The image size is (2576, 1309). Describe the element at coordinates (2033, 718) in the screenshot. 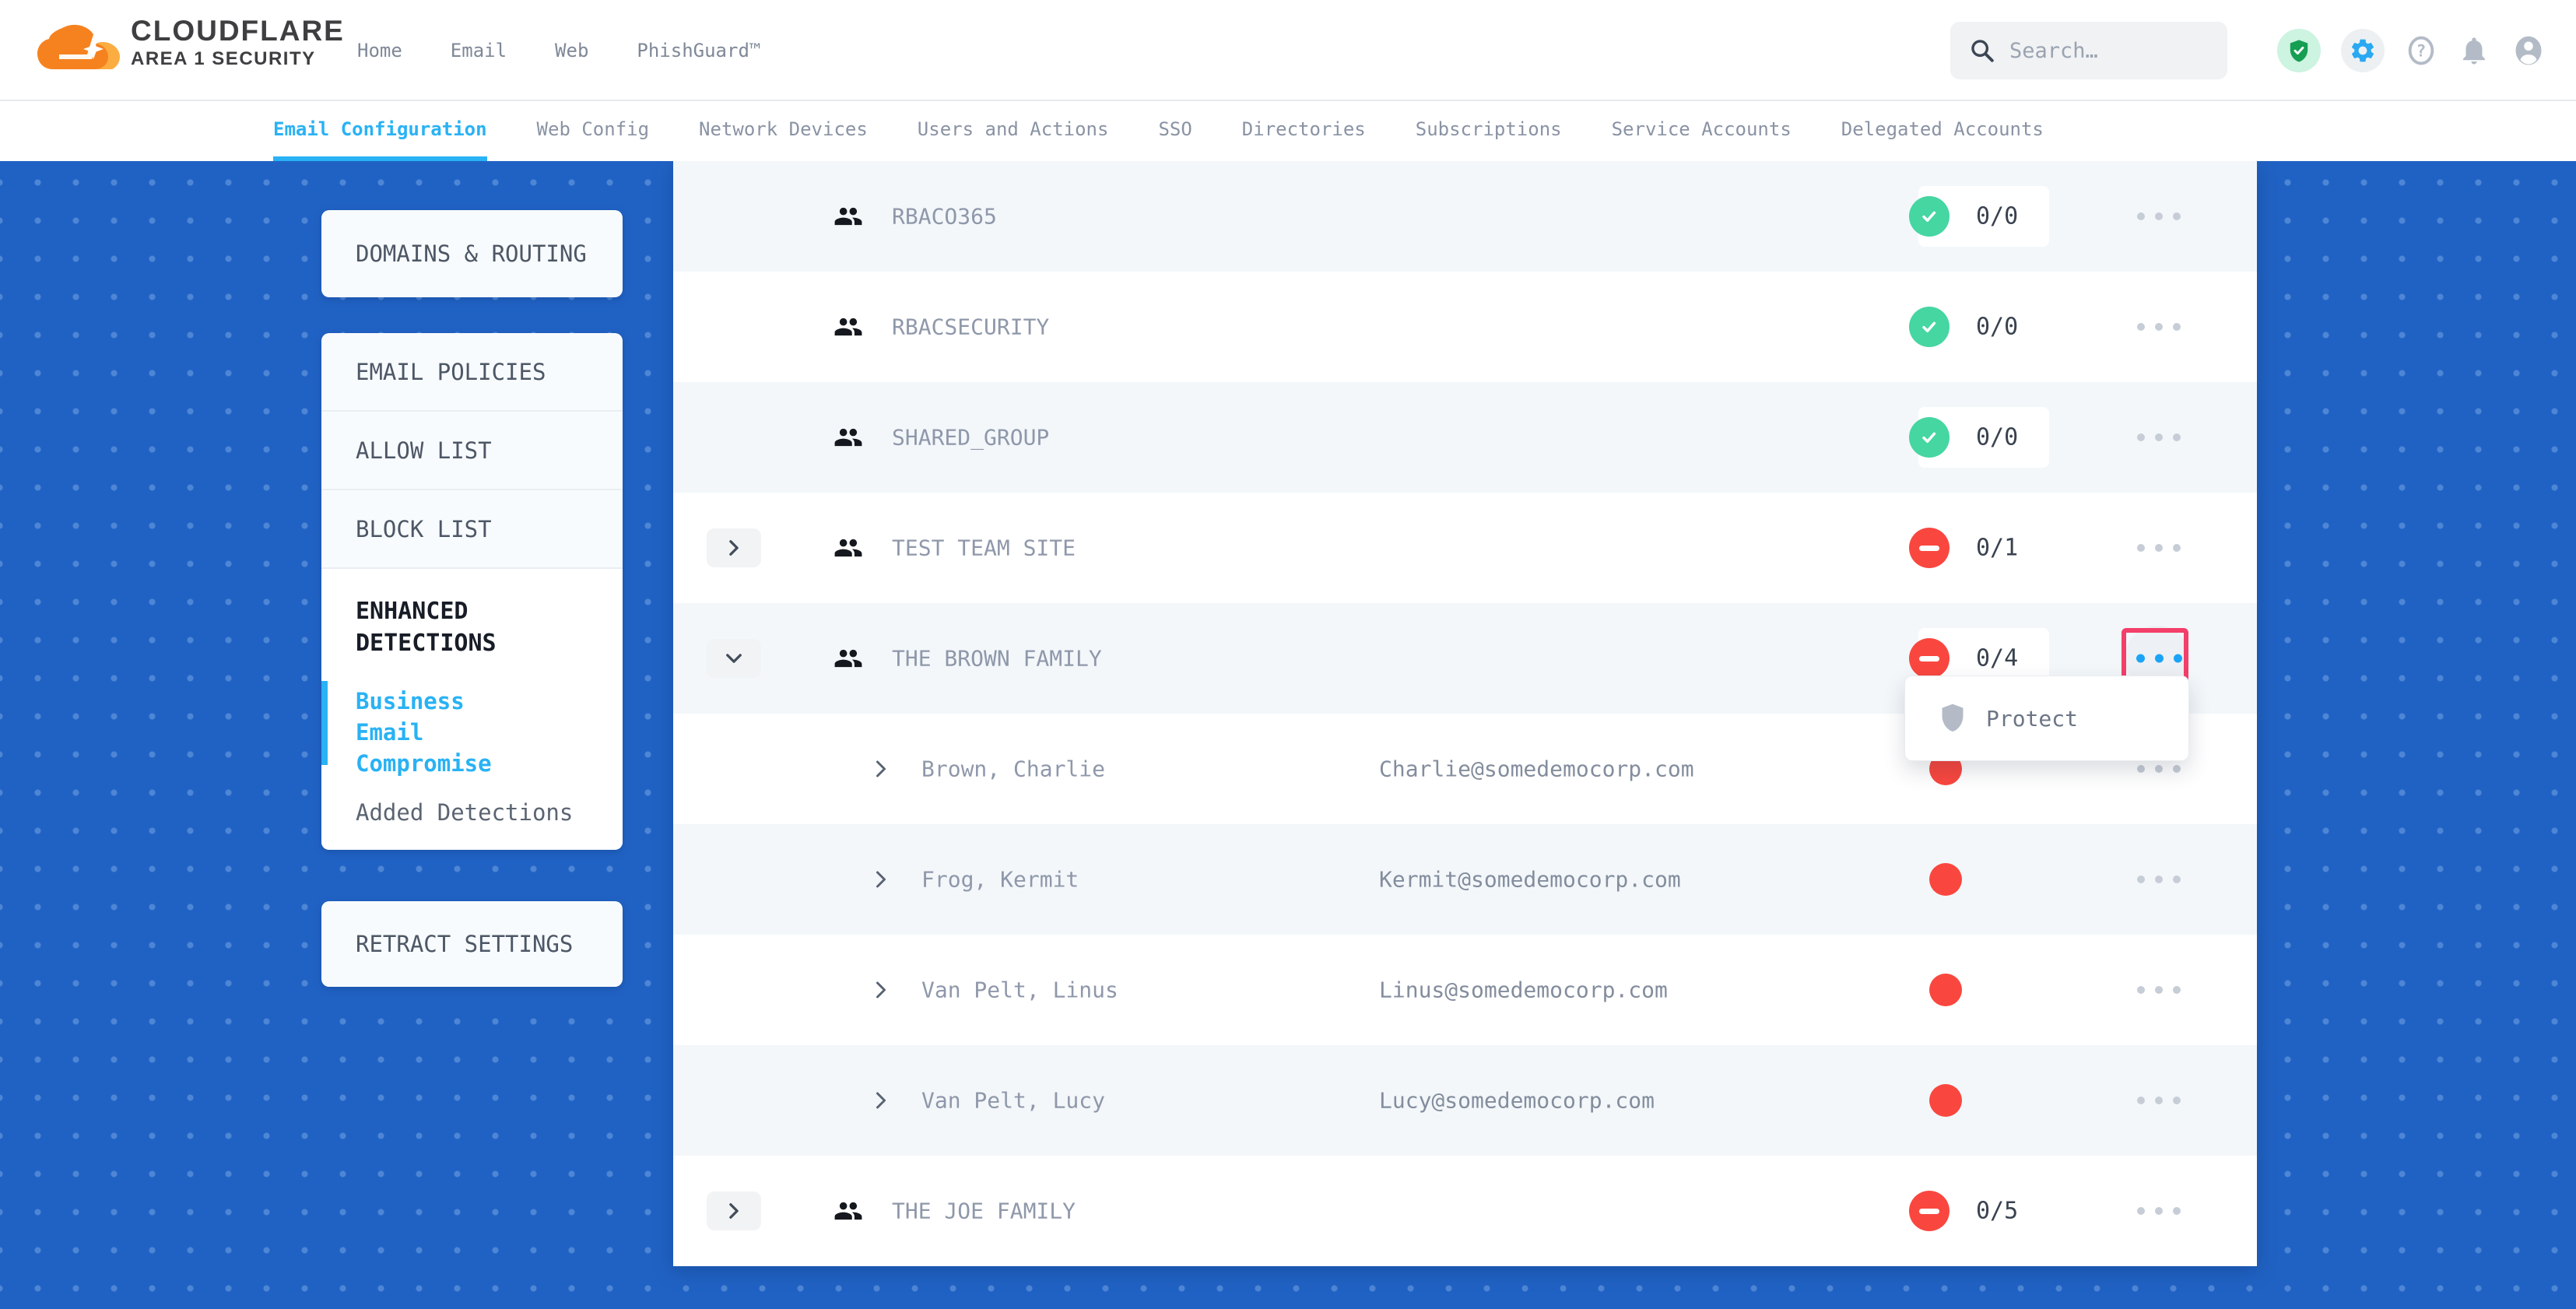

I see `context-menu-item-protect: Protect` at that location.